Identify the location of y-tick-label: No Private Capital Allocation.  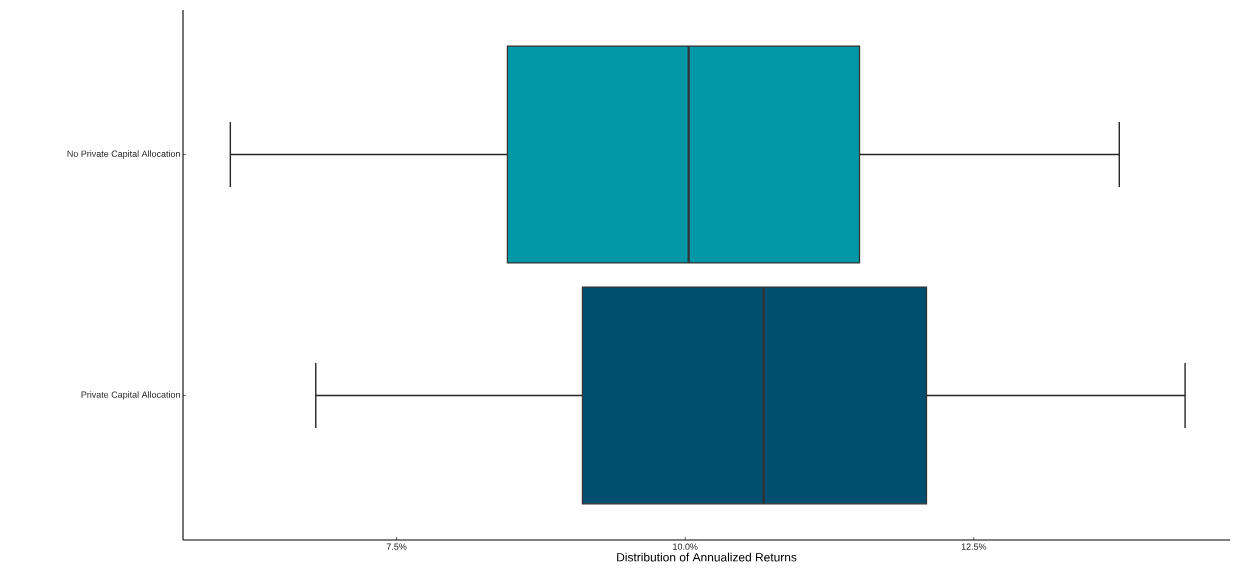
(123, 154).